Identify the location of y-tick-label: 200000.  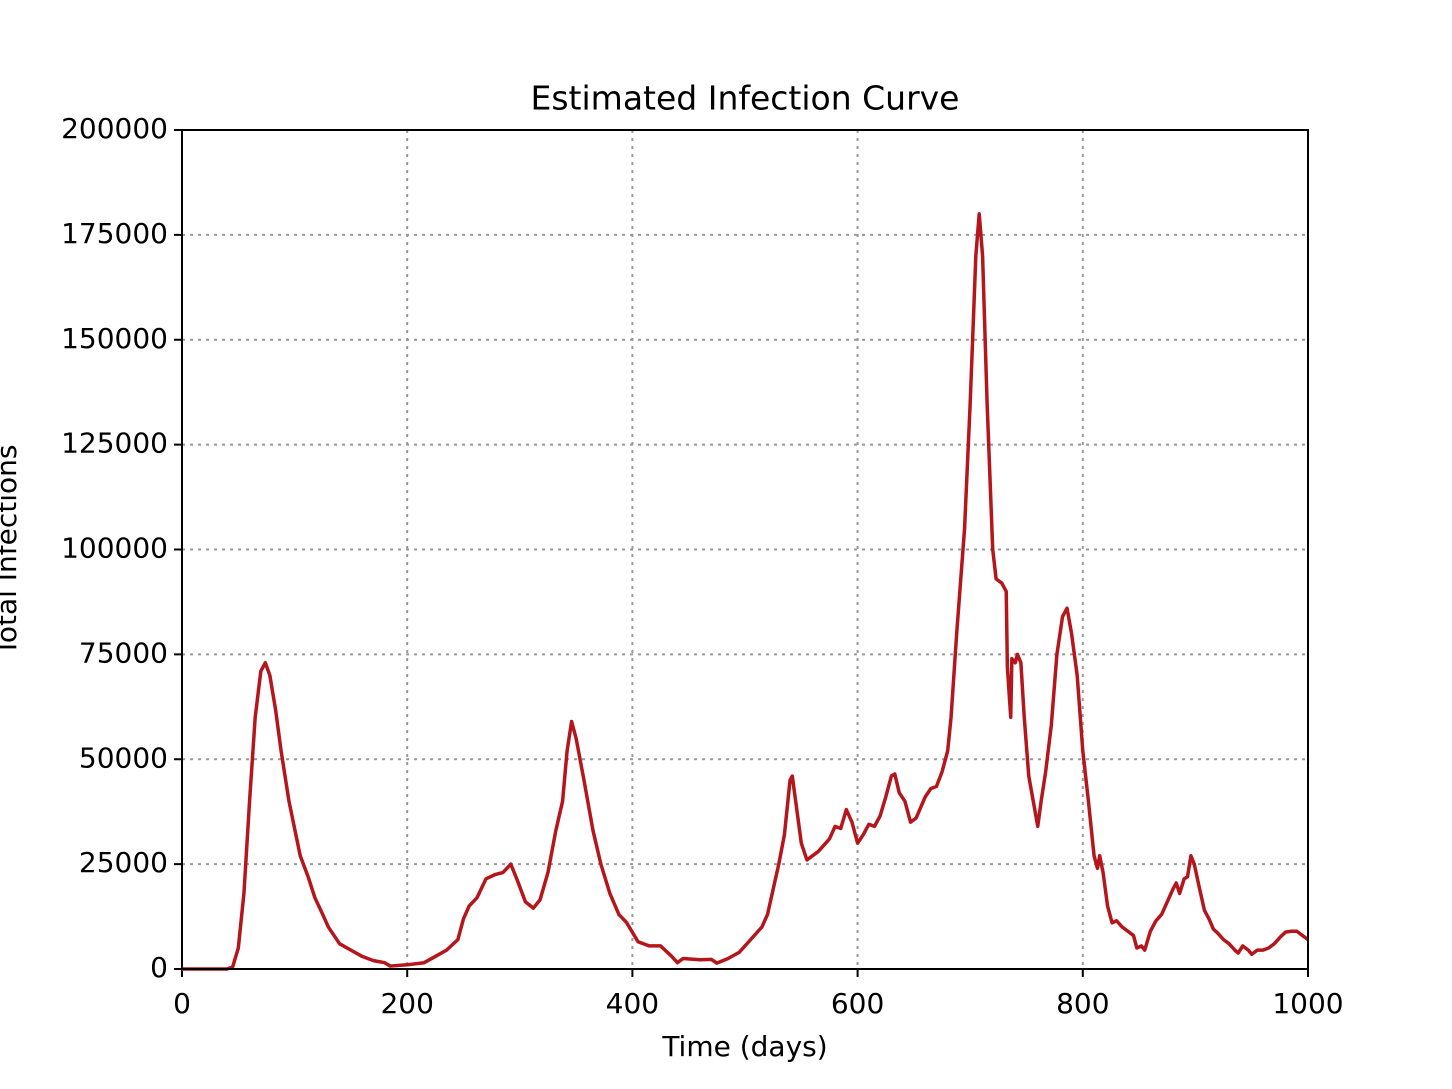
(114, 128).